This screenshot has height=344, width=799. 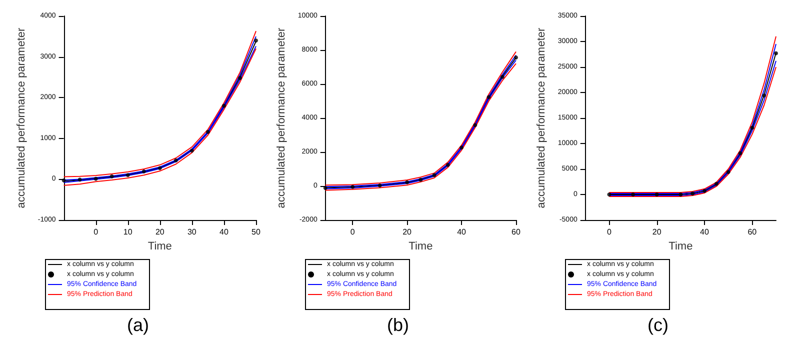 I want to click on text: (b), so click(x=398, y=325).